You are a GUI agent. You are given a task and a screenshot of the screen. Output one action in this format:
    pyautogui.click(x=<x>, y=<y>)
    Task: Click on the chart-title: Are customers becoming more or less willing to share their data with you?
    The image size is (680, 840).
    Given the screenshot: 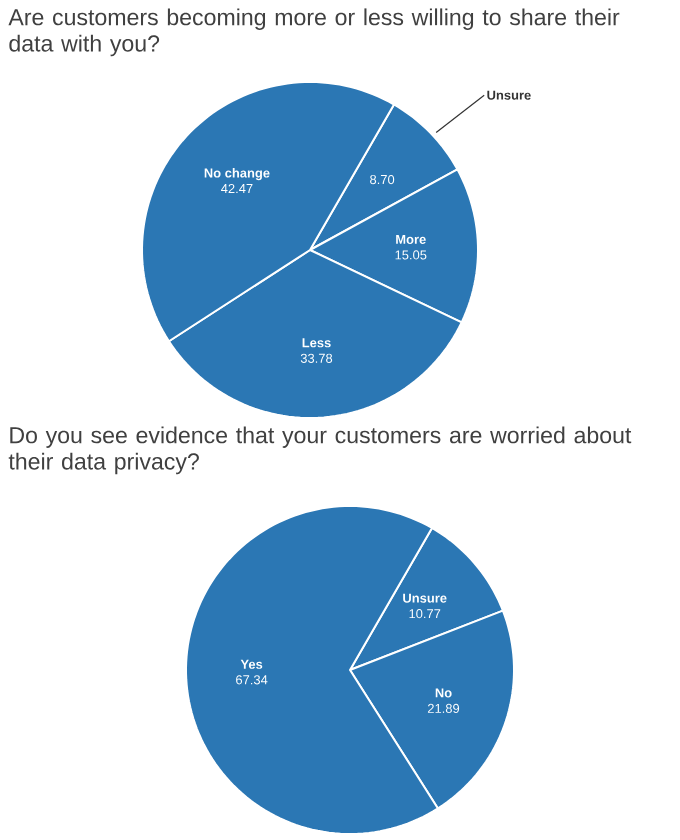 What is the action you would take?
    pyautogui.click(x=314, y=32)
    